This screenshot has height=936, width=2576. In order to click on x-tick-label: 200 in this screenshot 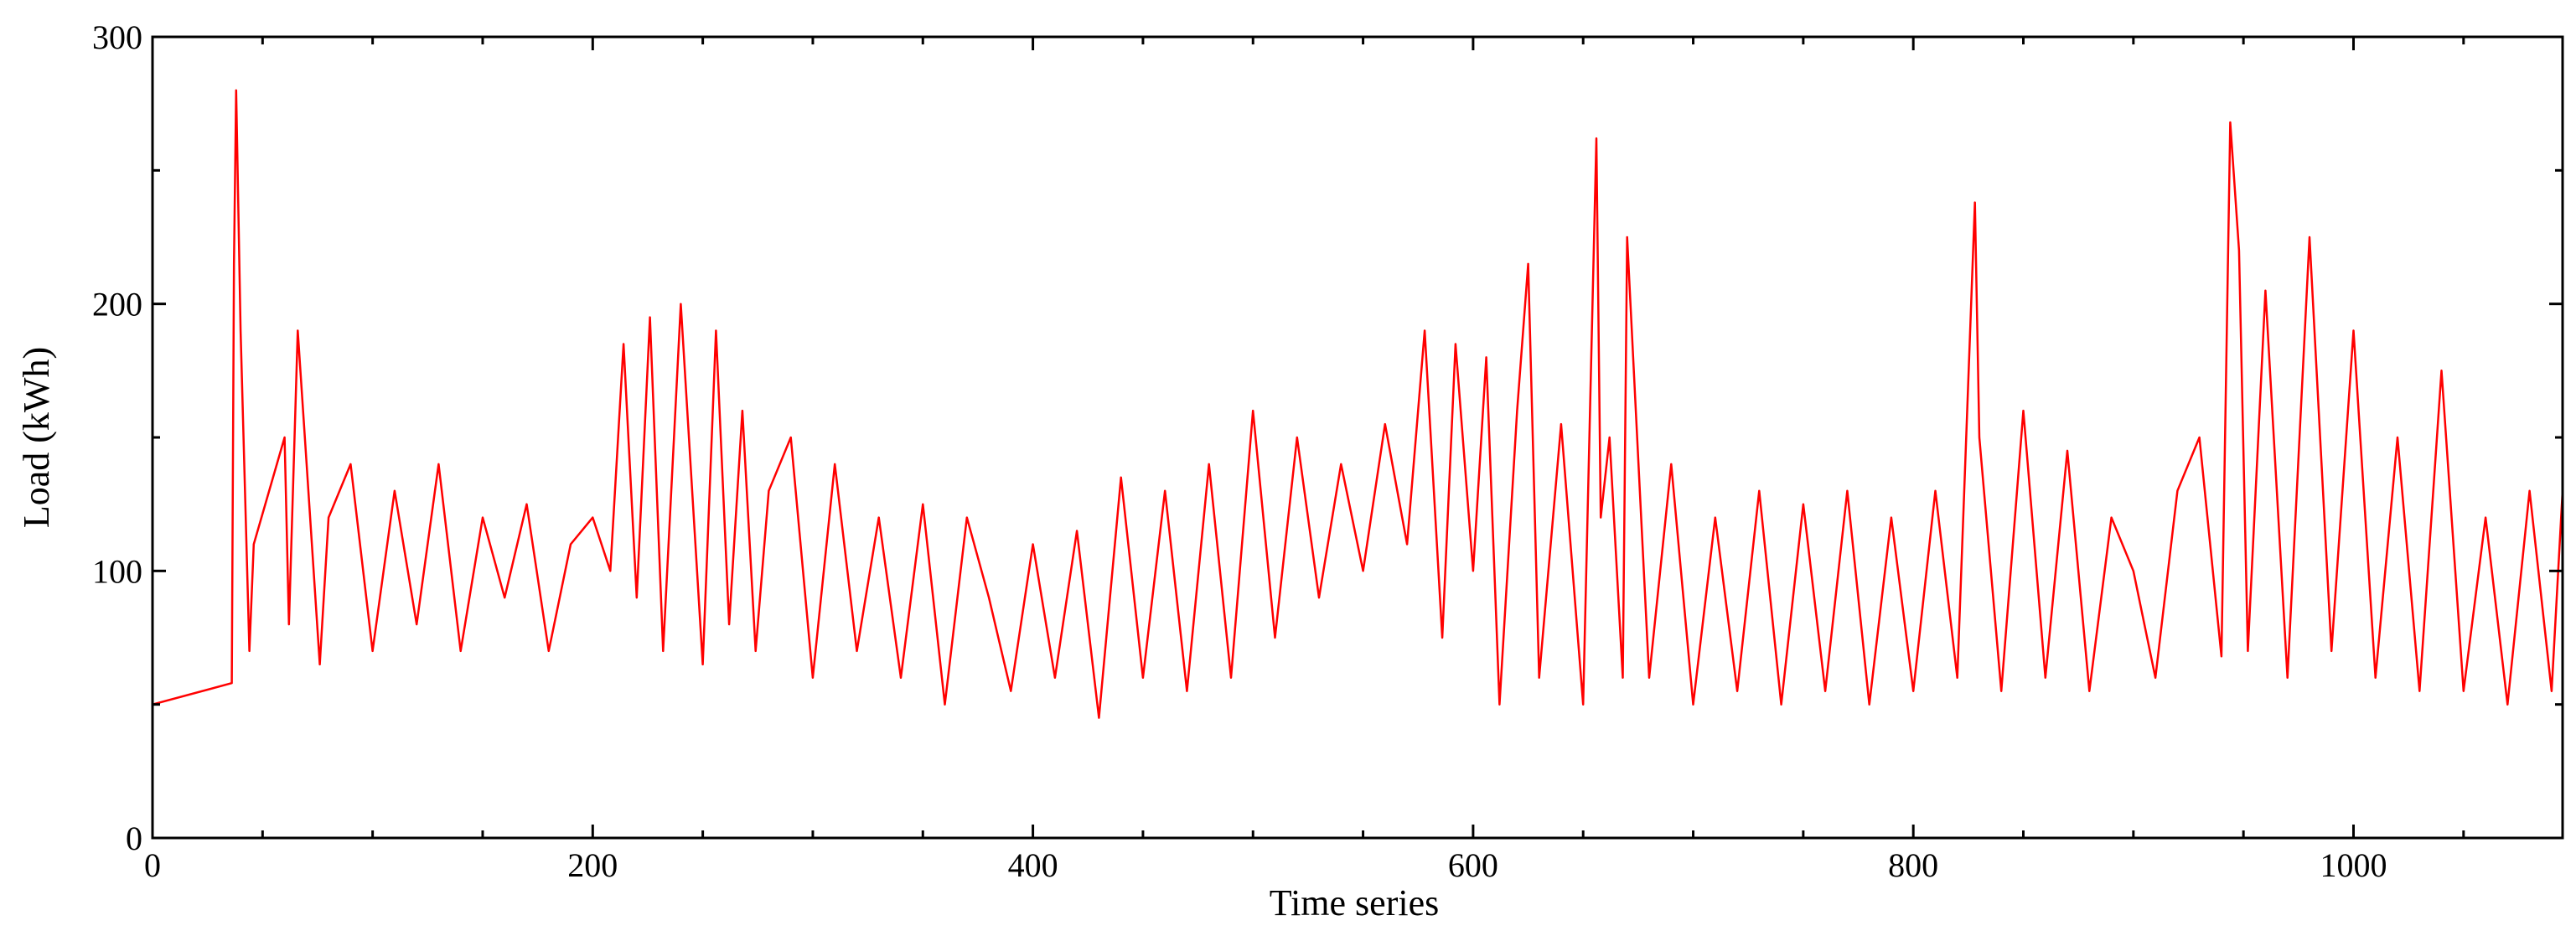, I will do `click(592, 865)`.